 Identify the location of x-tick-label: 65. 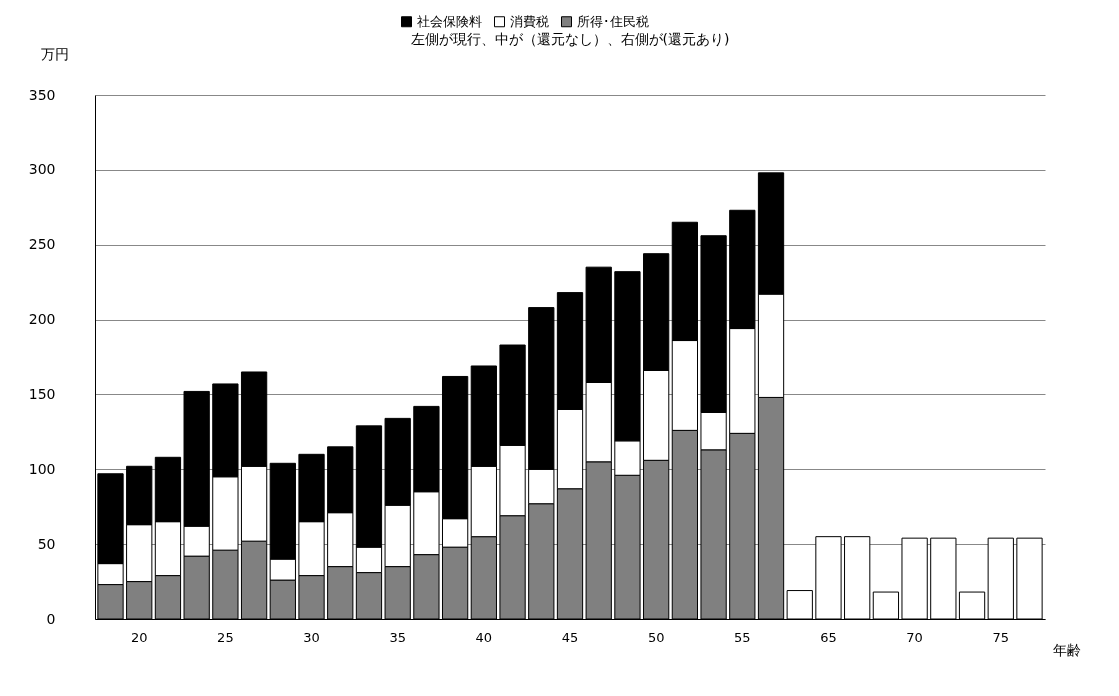
(828, 637).